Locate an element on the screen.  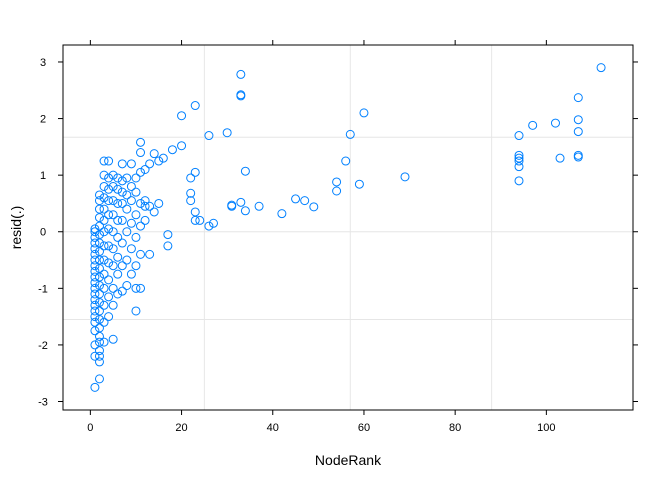
y-tick-label: -2 is located at coordinates (43, 346).